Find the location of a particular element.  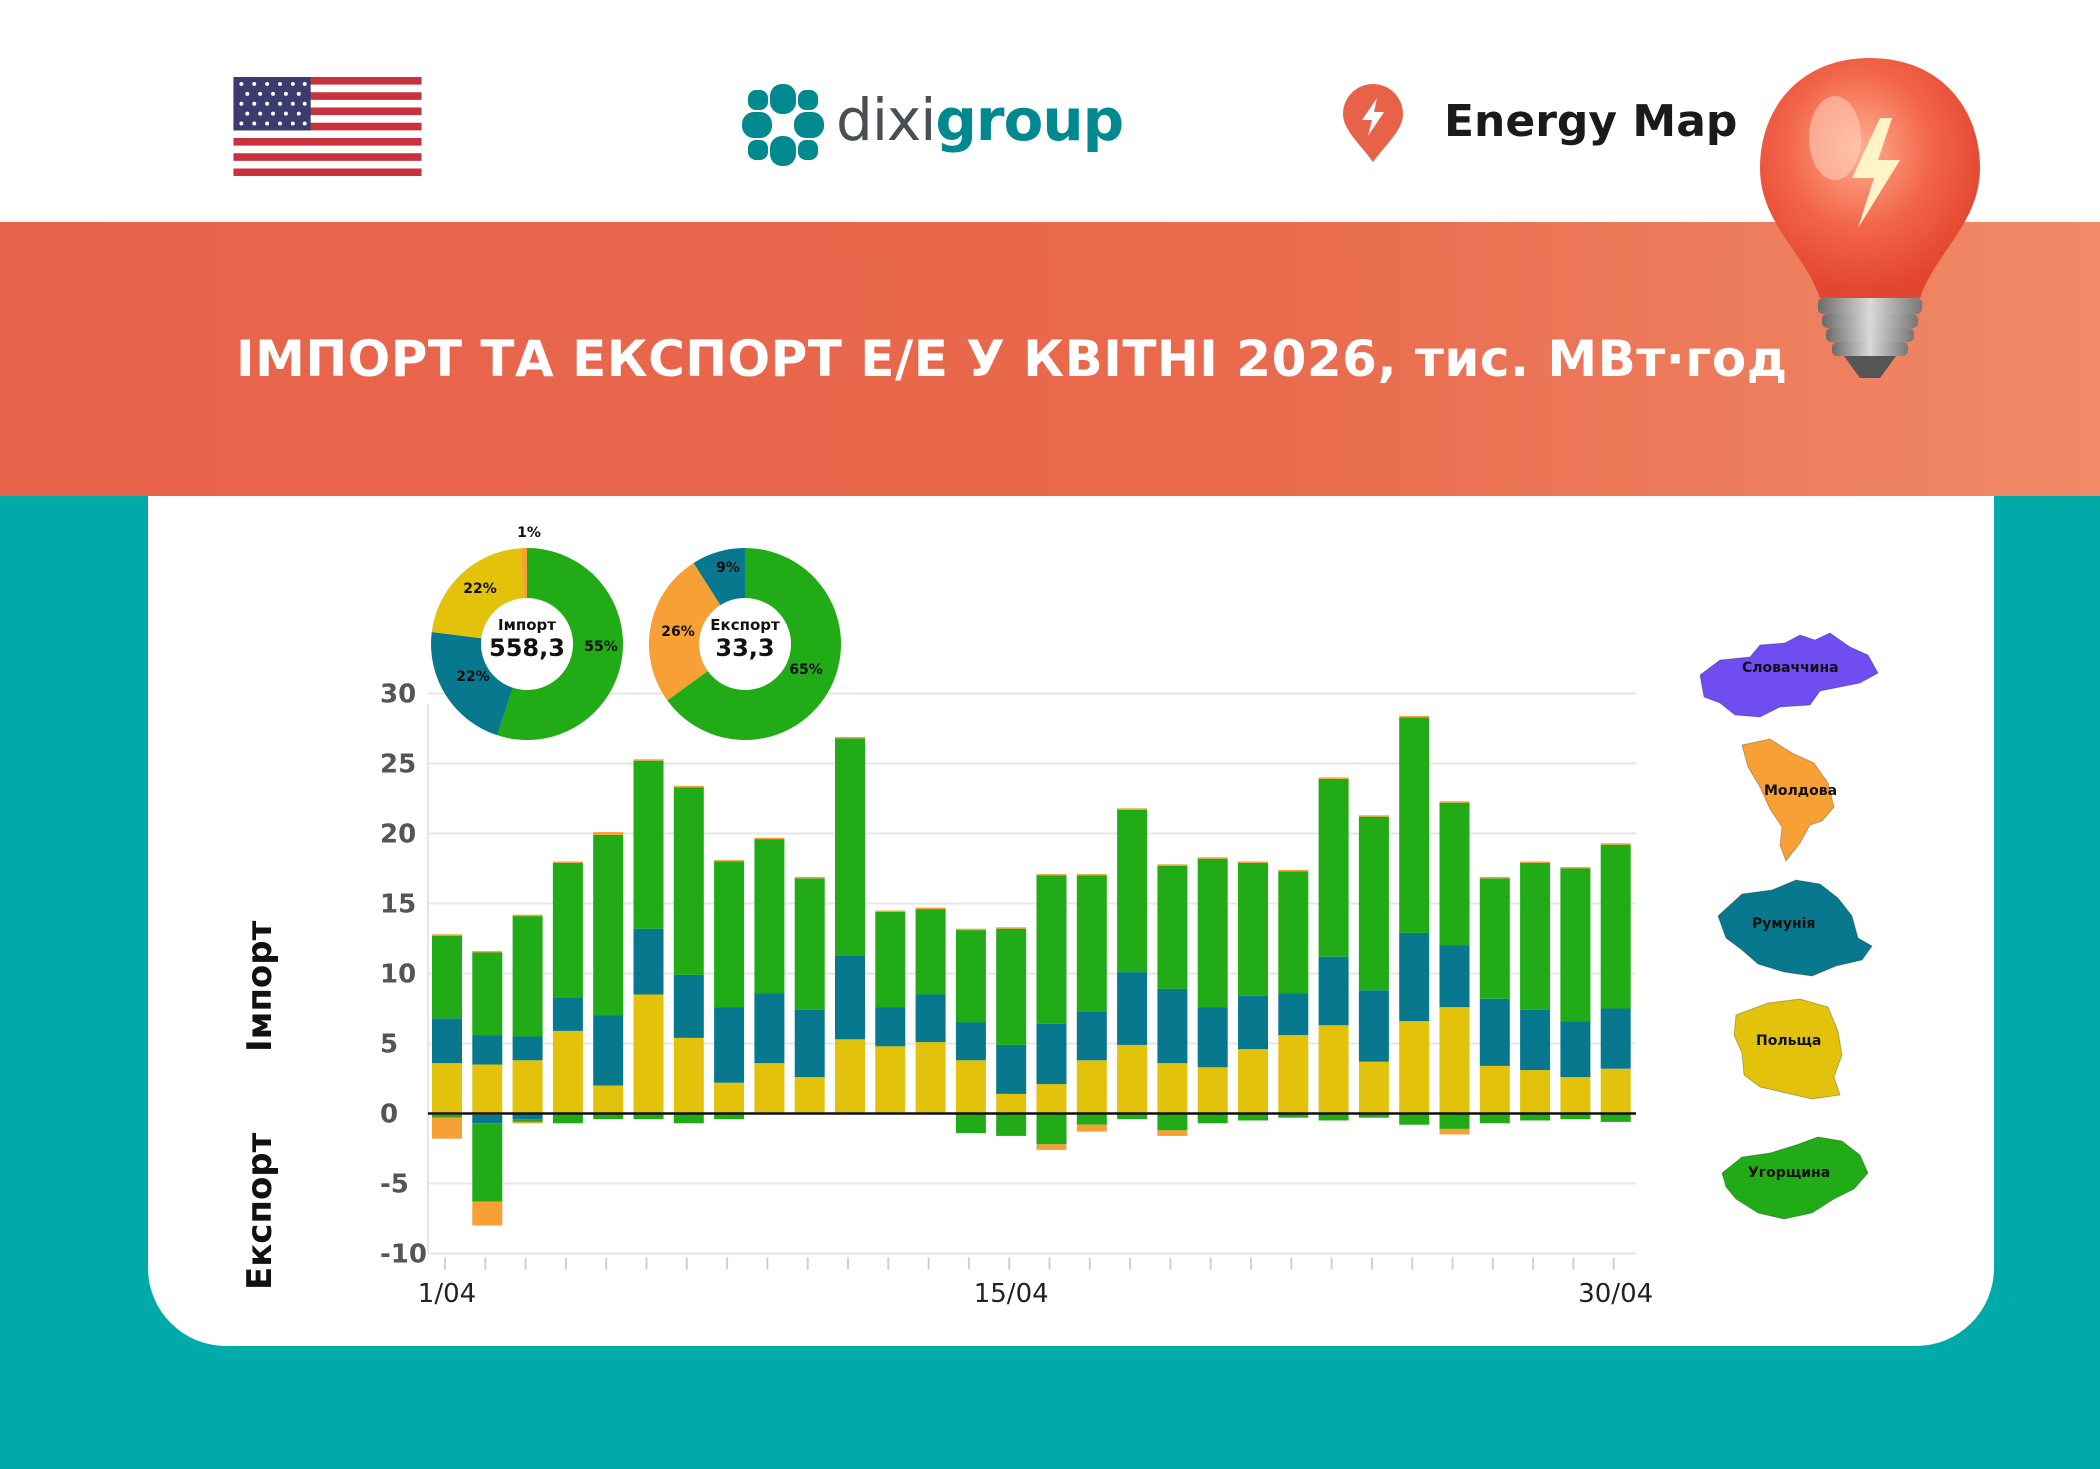

export-axis-label: Експорт is located at coordinates (260, 1211).